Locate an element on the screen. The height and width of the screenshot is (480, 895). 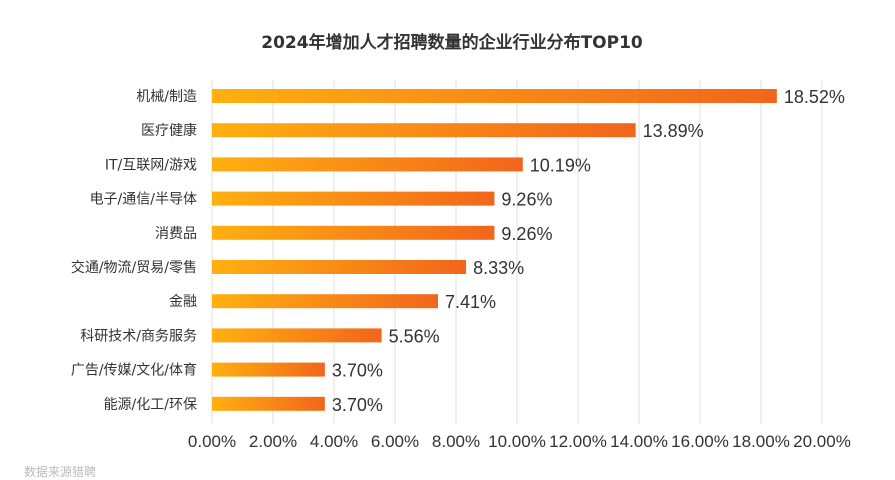
x-tick-label: 16.00% is located at coordinates (700, 441).